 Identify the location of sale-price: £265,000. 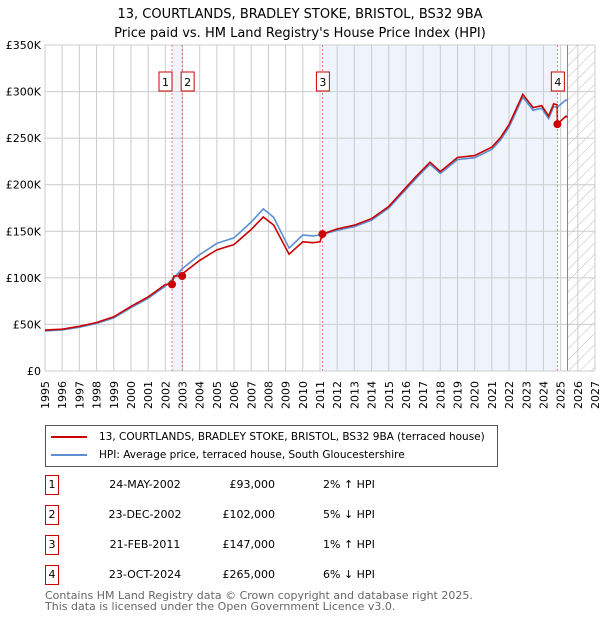
(249, 574).